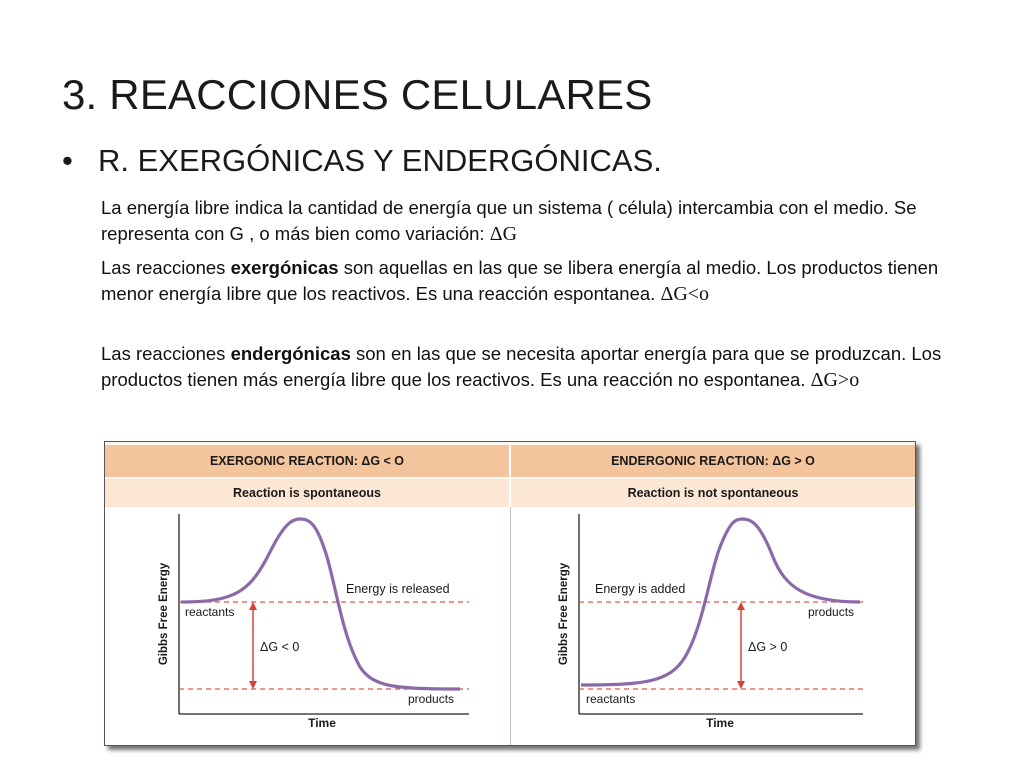 Image resolution: width=1024 pixels, height=768 pixels. I want to click on p3-delta-symbol: ΔG>o, so click(835, 380).